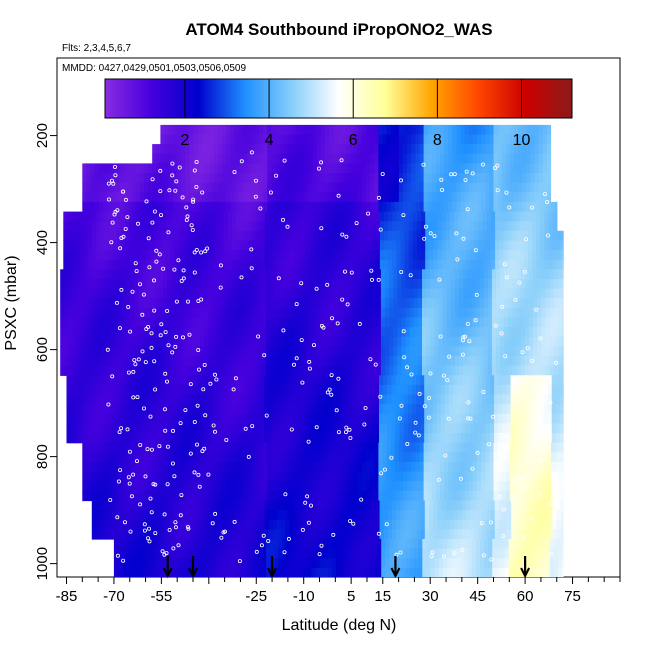  Describe the element at coordinates (154, 68) in the screenshot. I see `dates-label: MMDD: 0427,0429,0501,0503,0506,0509` at that location.